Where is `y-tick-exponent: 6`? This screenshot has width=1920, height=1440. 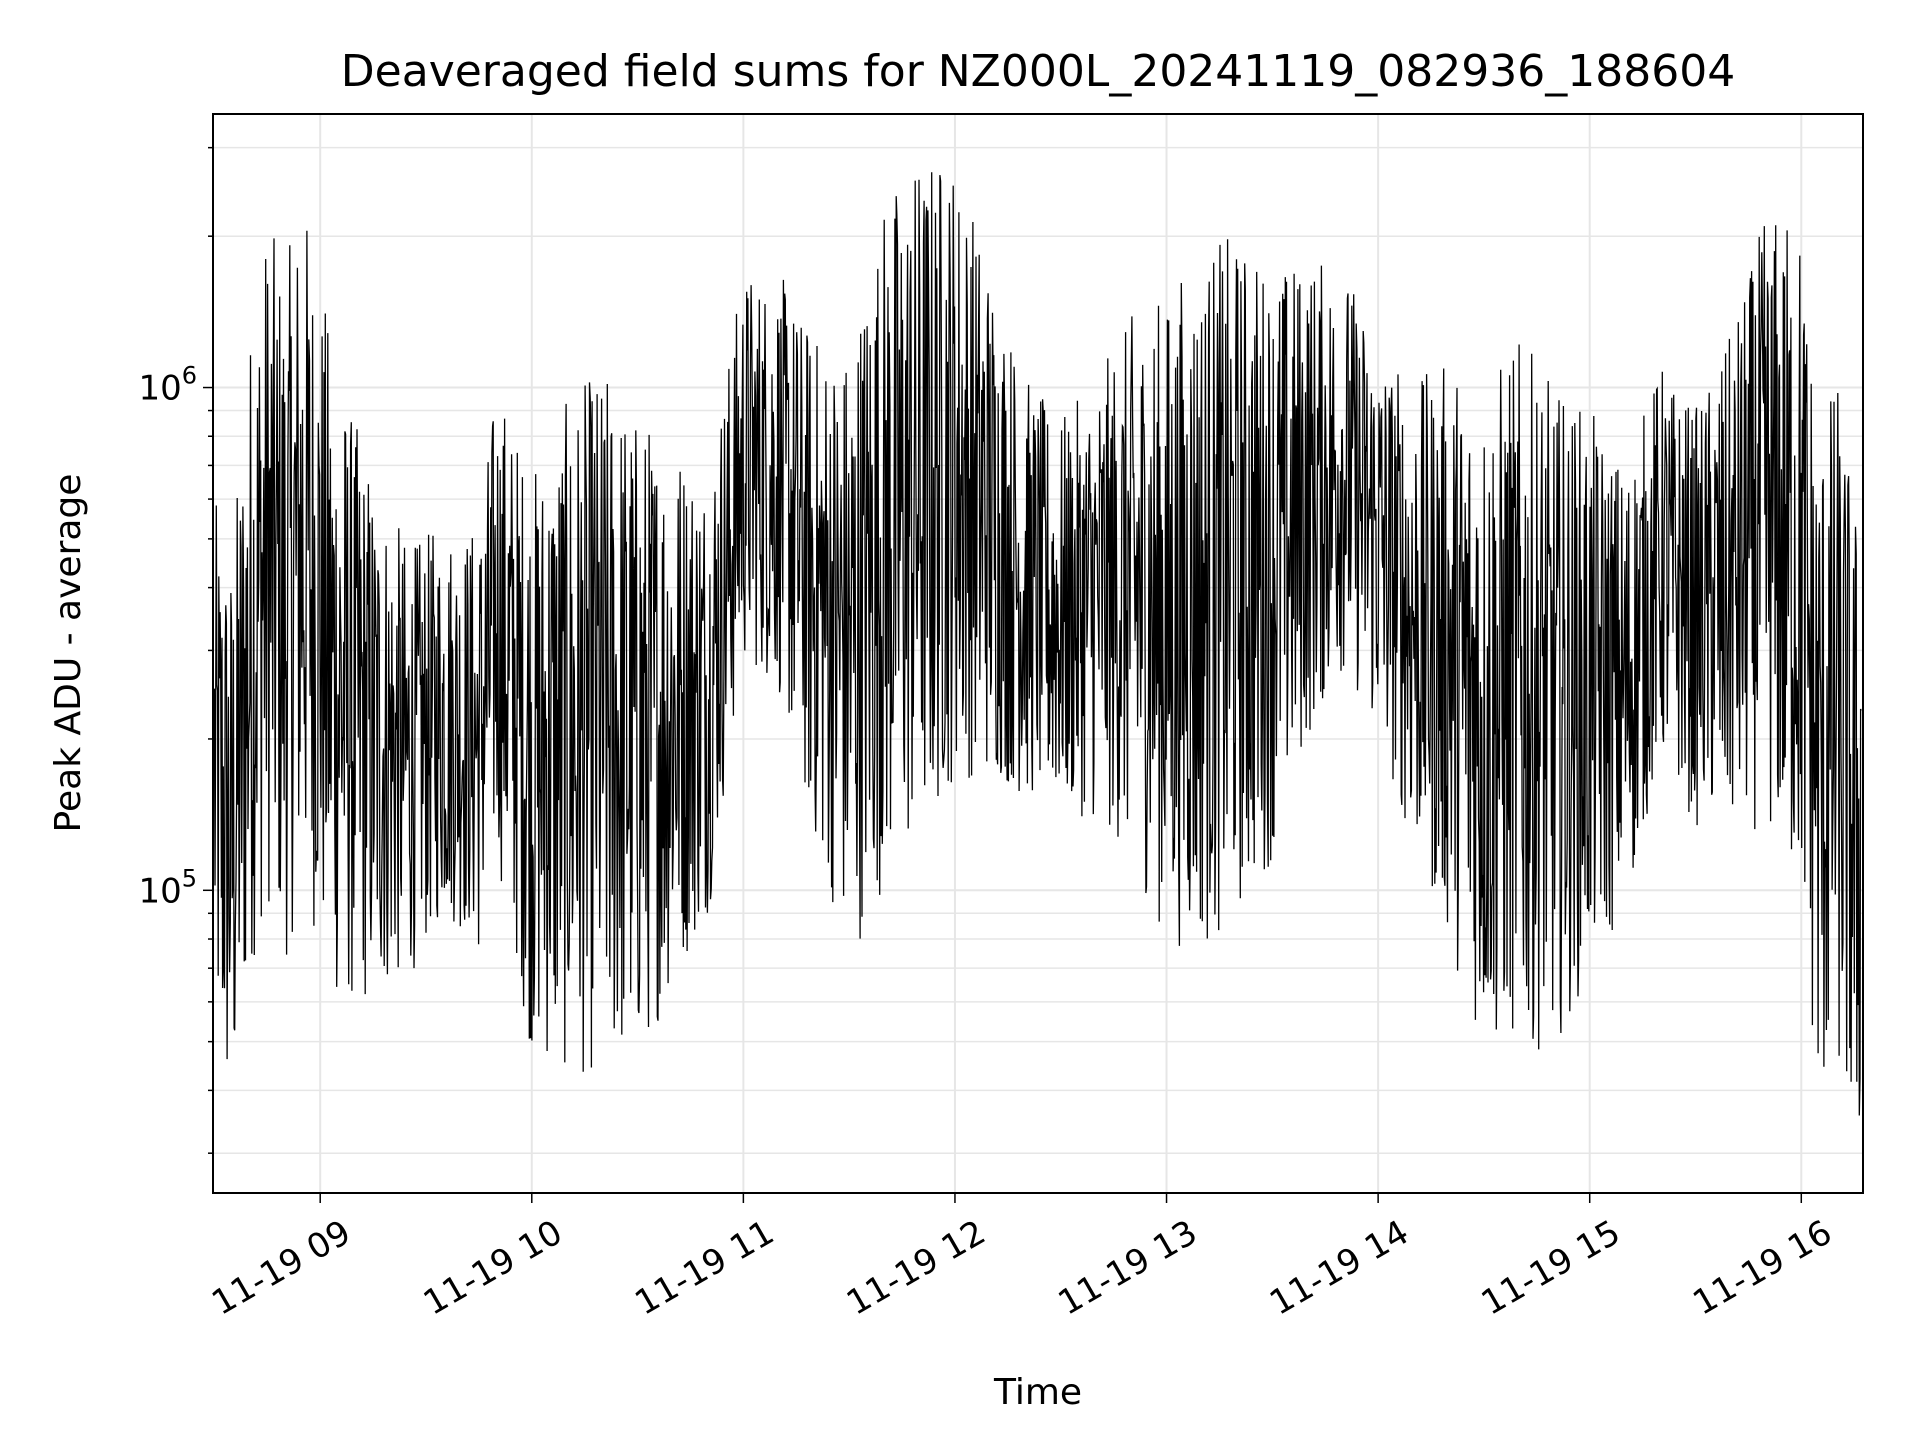 y-tick-exponent: 6 is located at coordinates (189, 376).